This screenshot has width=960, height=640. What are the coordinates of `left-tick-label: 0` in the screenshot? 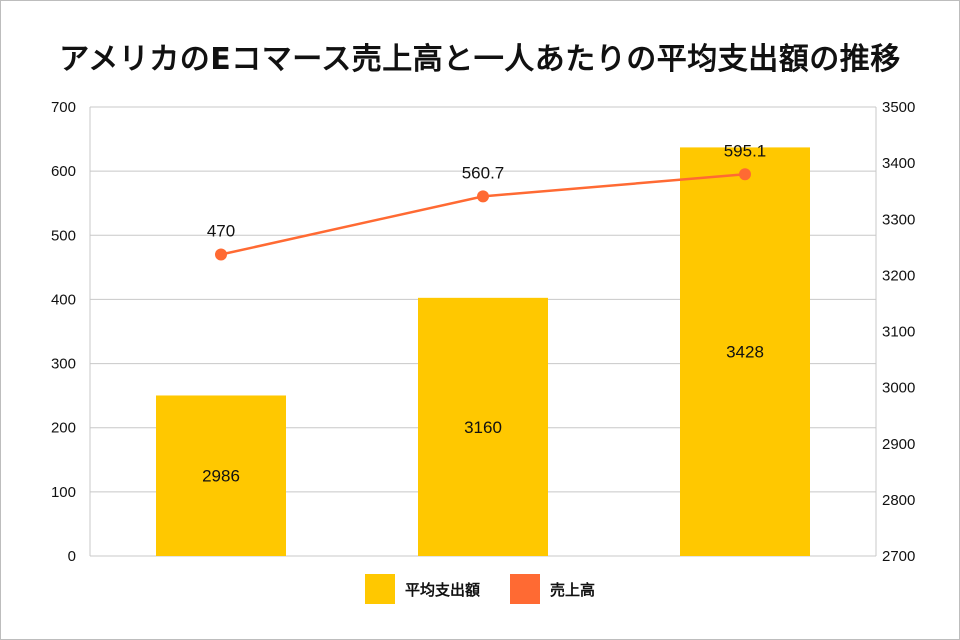 It's located at (72, 556).